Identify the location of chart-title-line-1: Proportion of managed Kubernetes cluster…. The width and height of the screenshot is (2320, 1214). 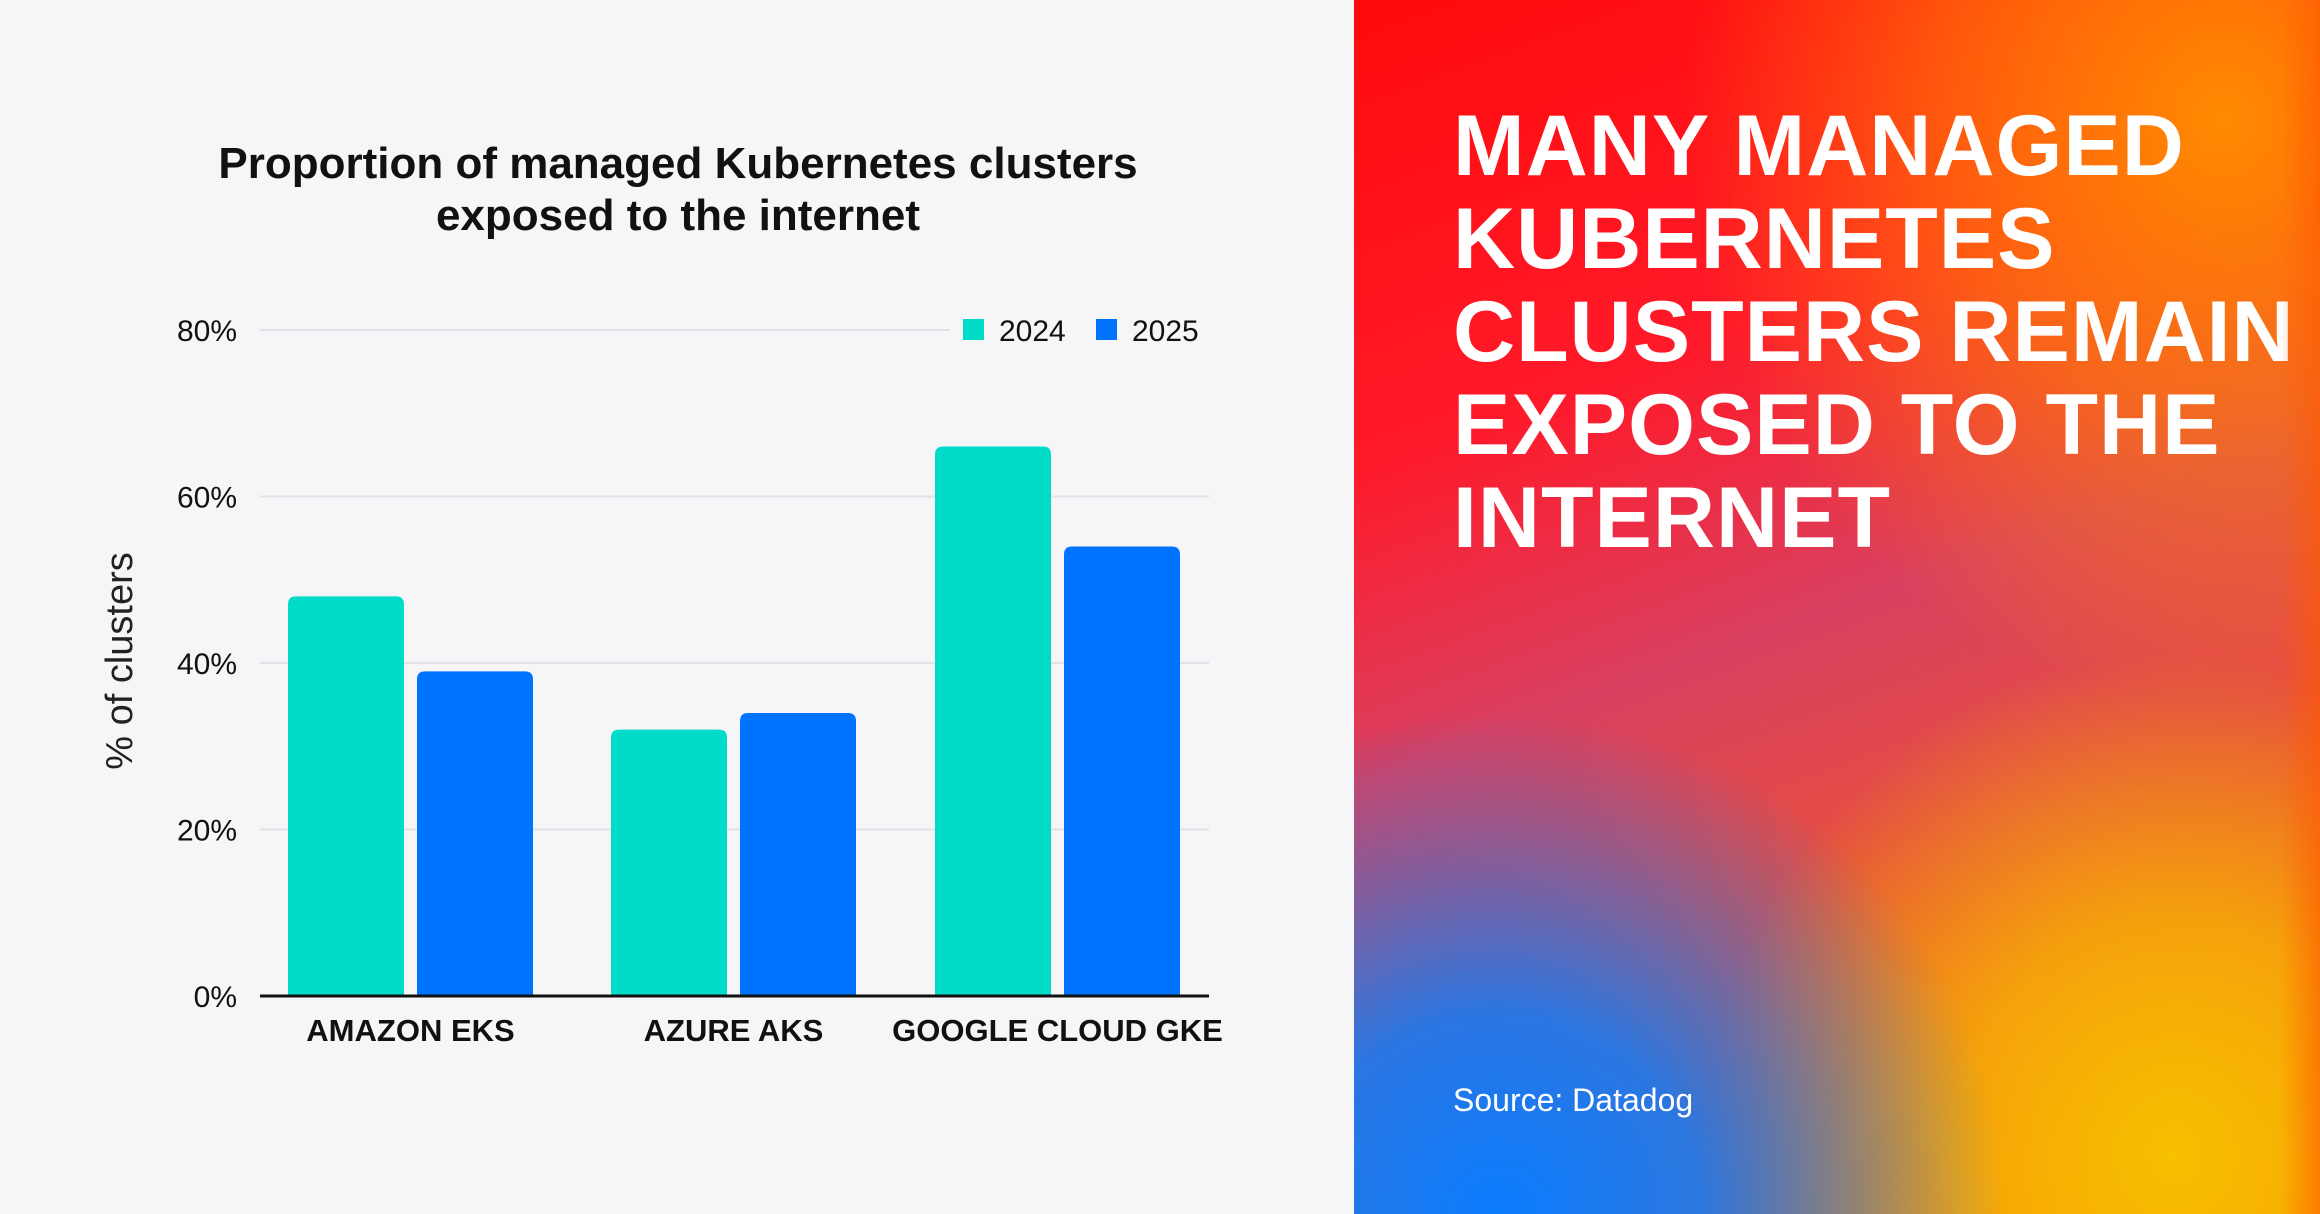
(677, 163).